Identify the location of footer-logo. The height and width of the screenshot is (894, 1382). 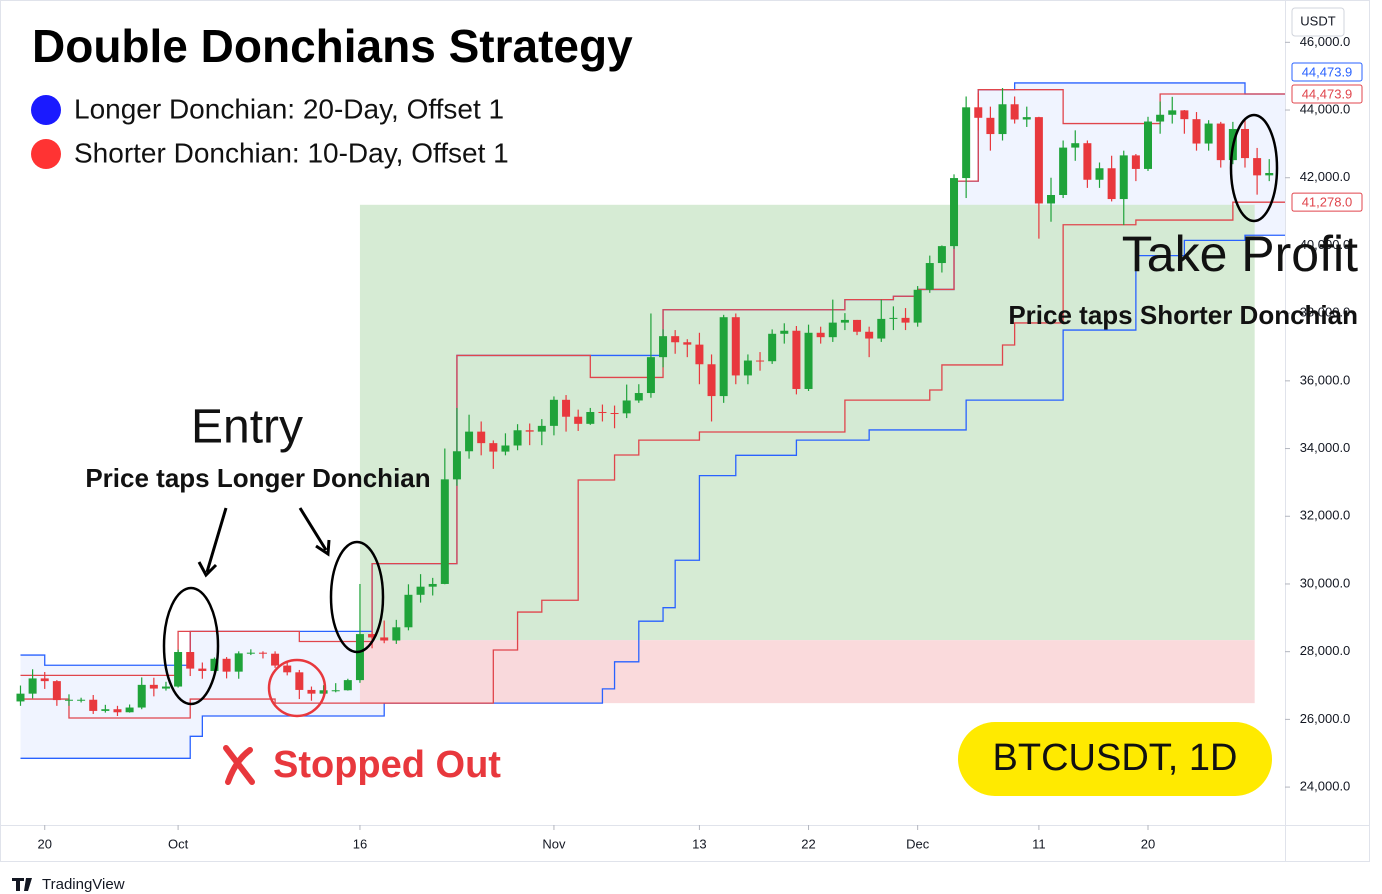
(22, 884).